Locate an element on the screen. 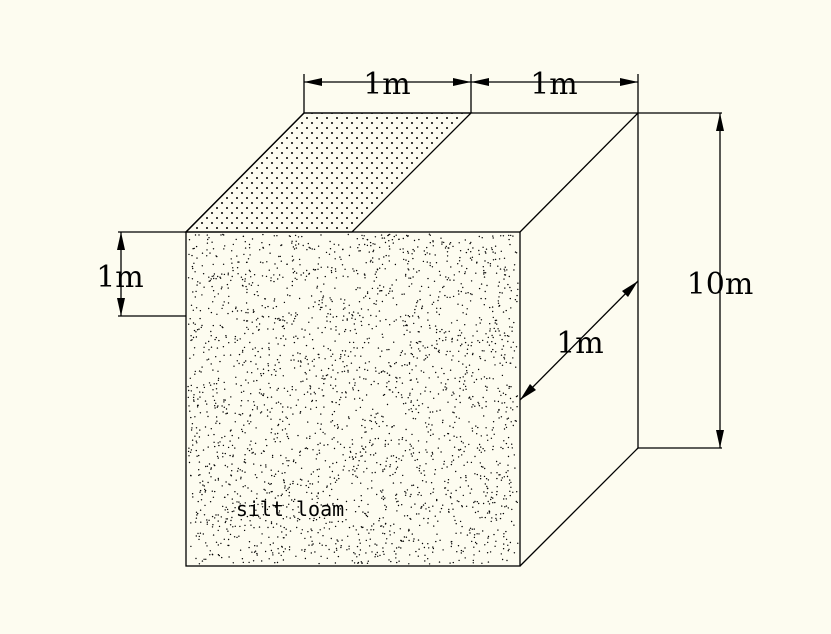 The image size is (831, 634). arrow-left-bottom is located at coordinates (121, 307).